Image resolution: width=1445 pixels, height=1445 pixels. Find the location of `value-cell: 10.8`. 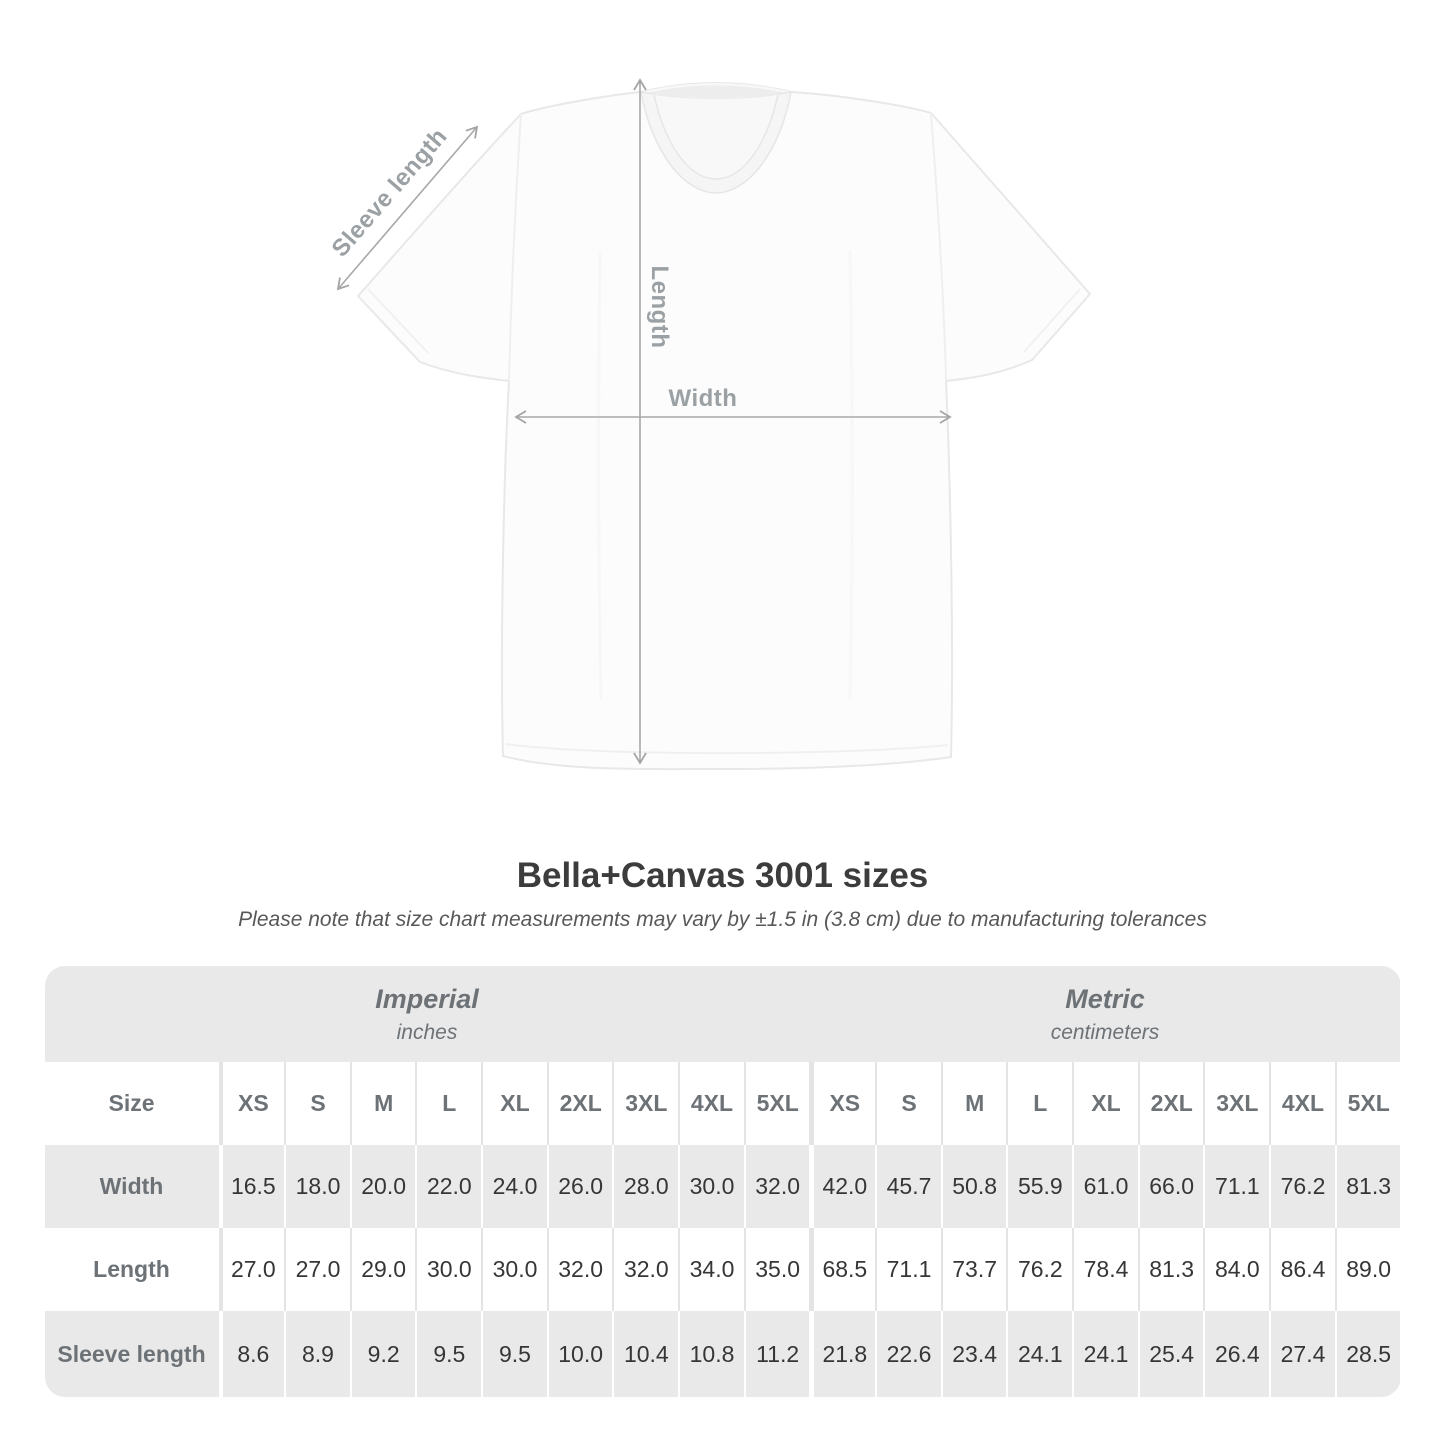

value-cell: 10.8 is located at coordinates (711, 1354).